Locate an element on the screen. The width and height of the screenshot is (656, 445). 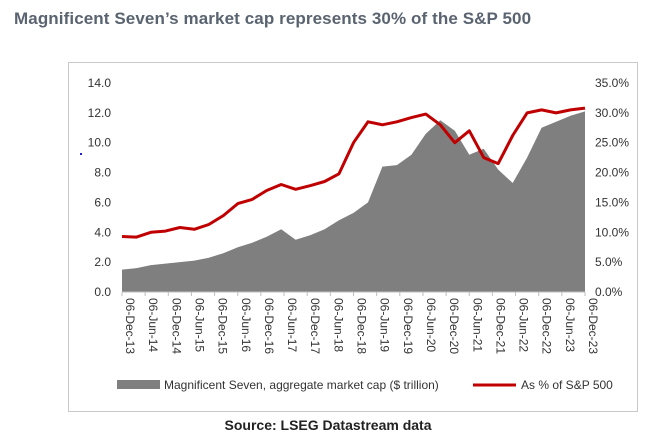
y-tick-label-right: 20.0% is located at coordinates (612, 173).